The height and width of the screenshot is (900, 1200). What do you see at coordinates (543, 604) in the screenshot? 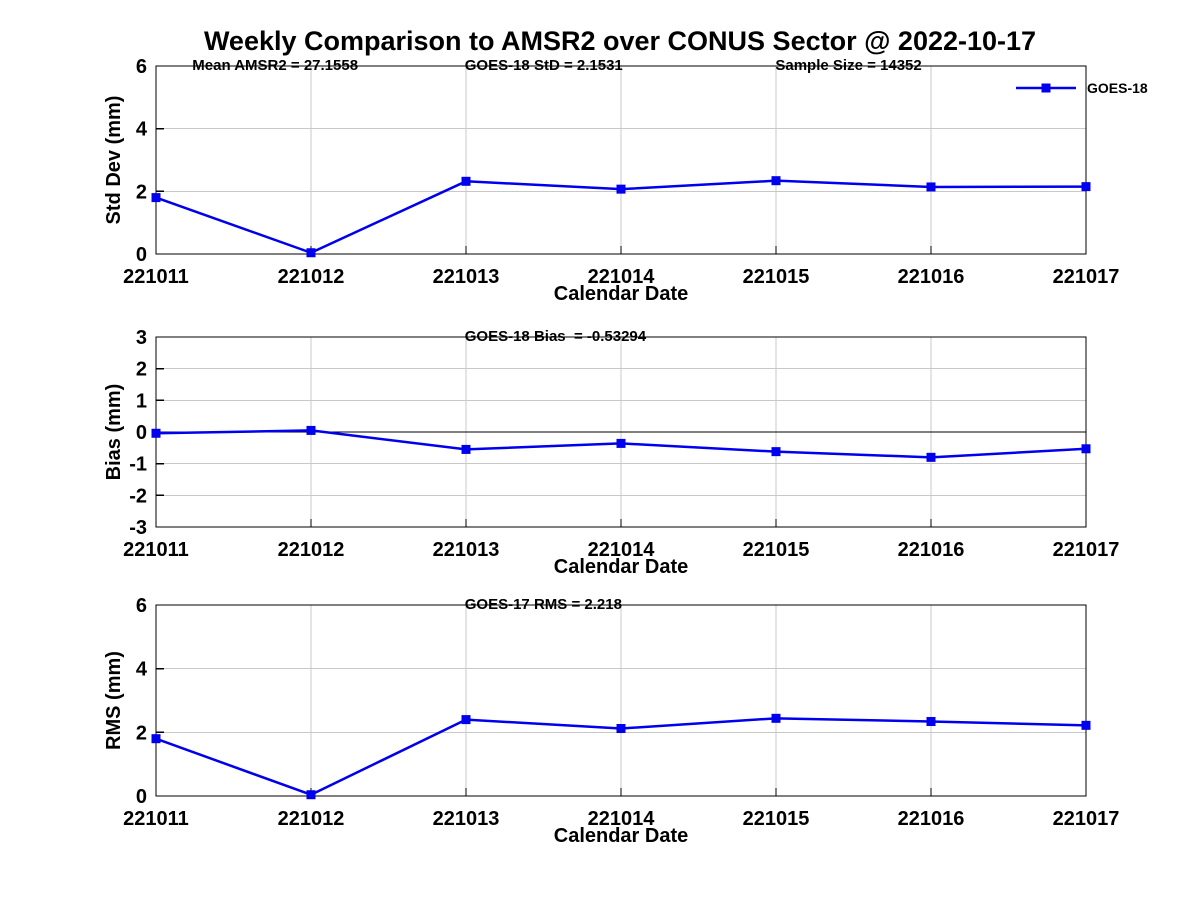
I see `annotation-text: GOES-17 RMS = 2.218` at bounding box center [543, 604].